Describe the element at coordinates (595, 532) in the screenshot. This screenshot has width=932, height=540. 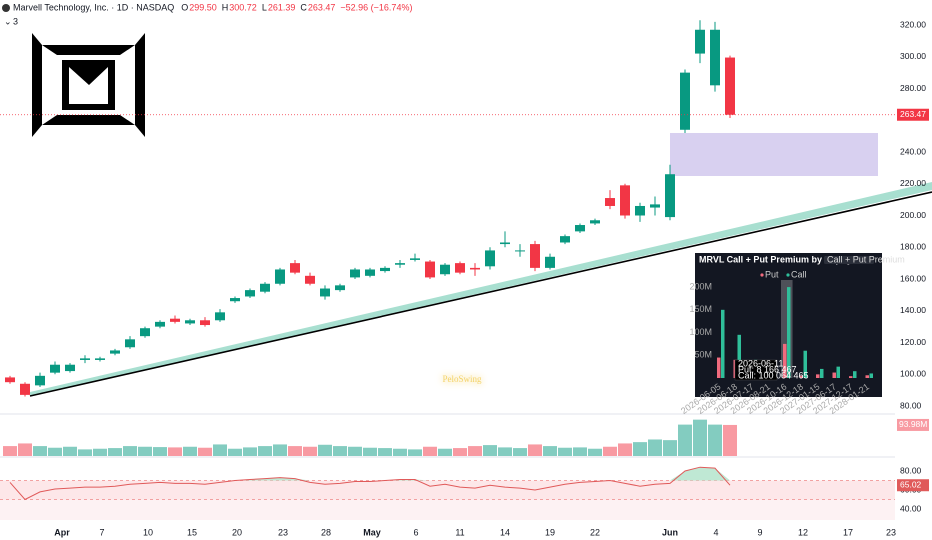
I see `x-tick-label: 22` at that location.